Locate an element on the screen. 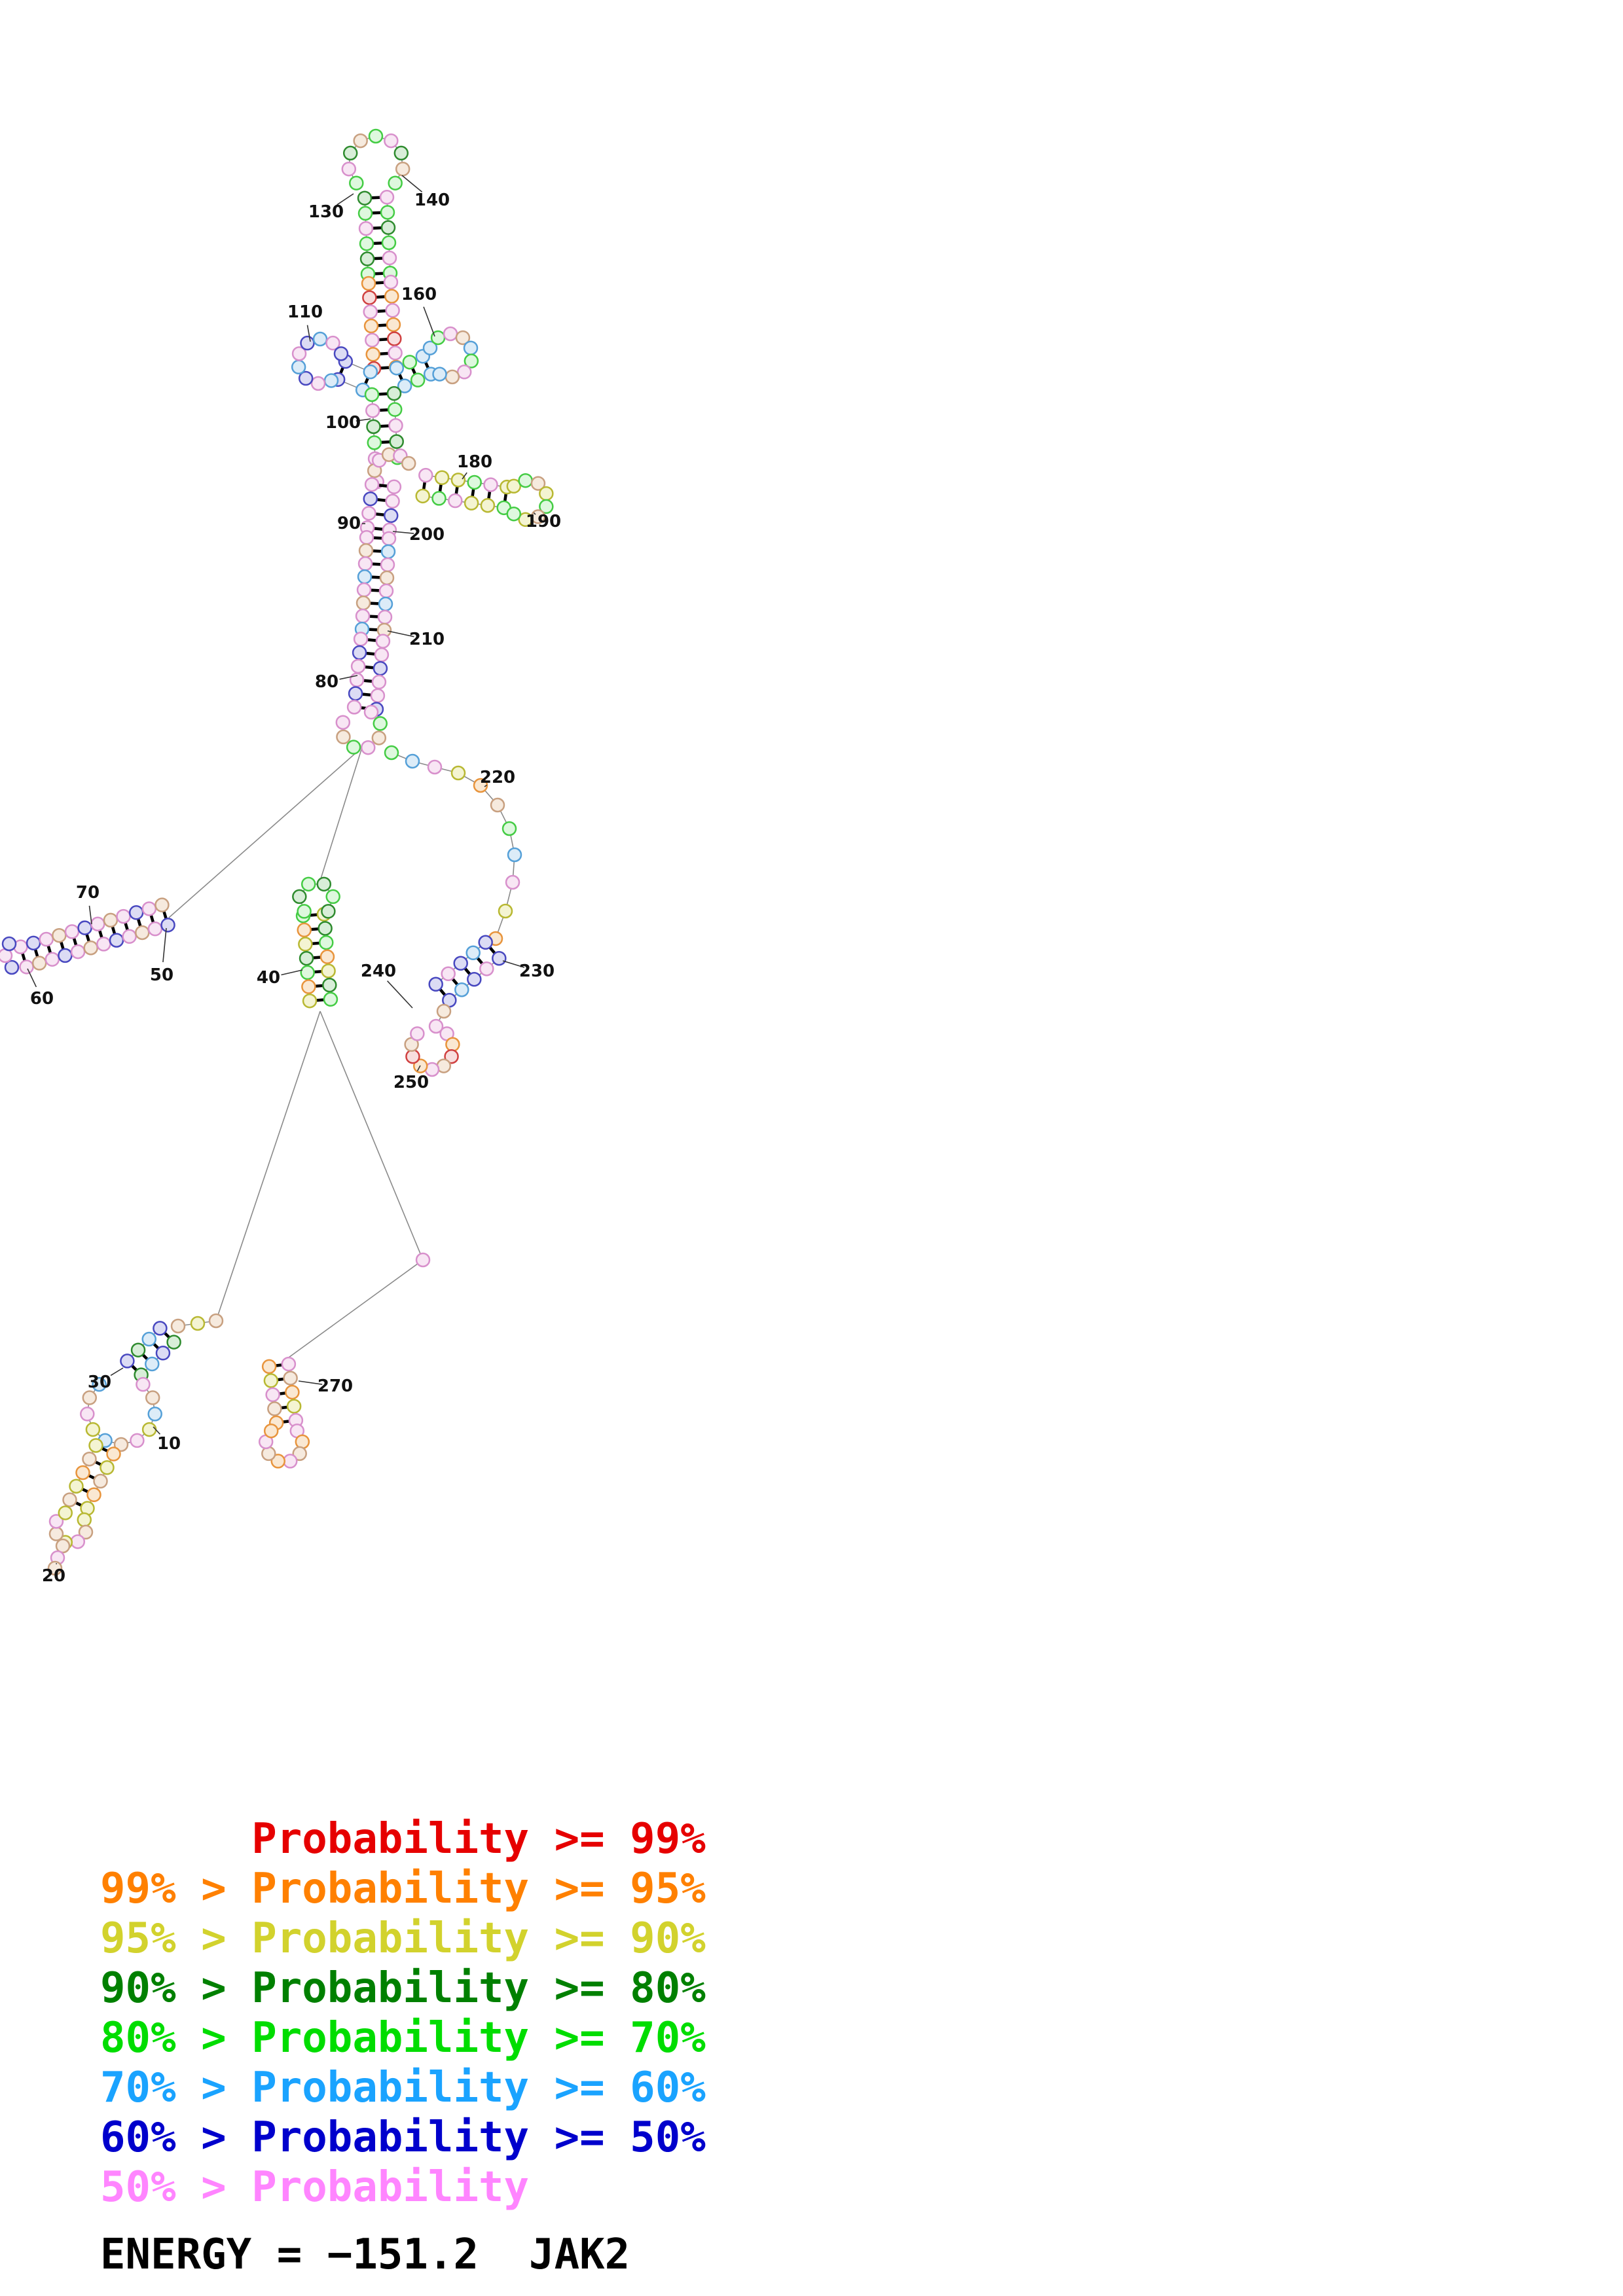 This screenshot has height=2296, width=1623. backbone-connector is located at coordinates (268, 1166).